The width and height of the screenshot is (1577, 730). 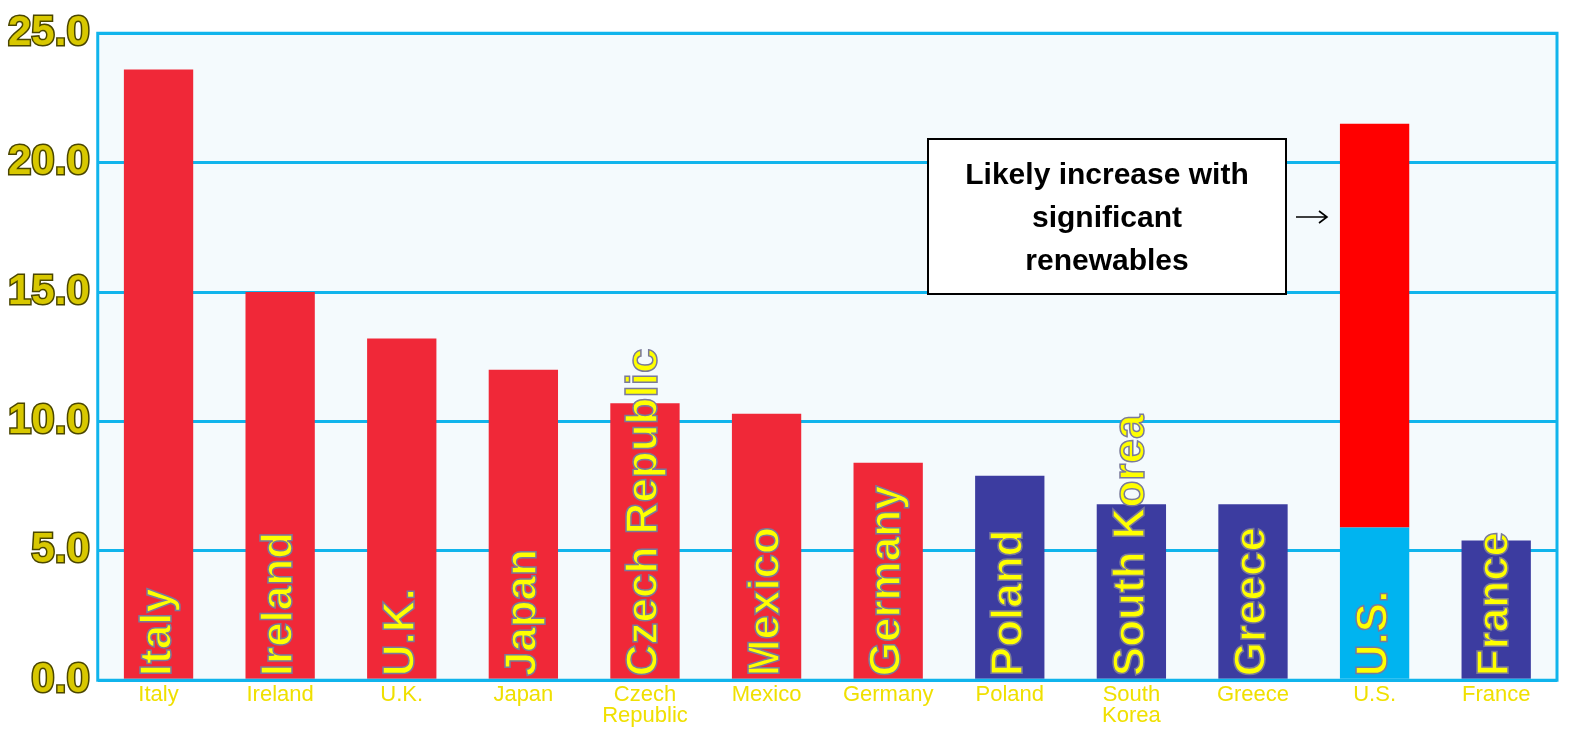 I want to click on category-label: Germany, so click(x=888, y=693).